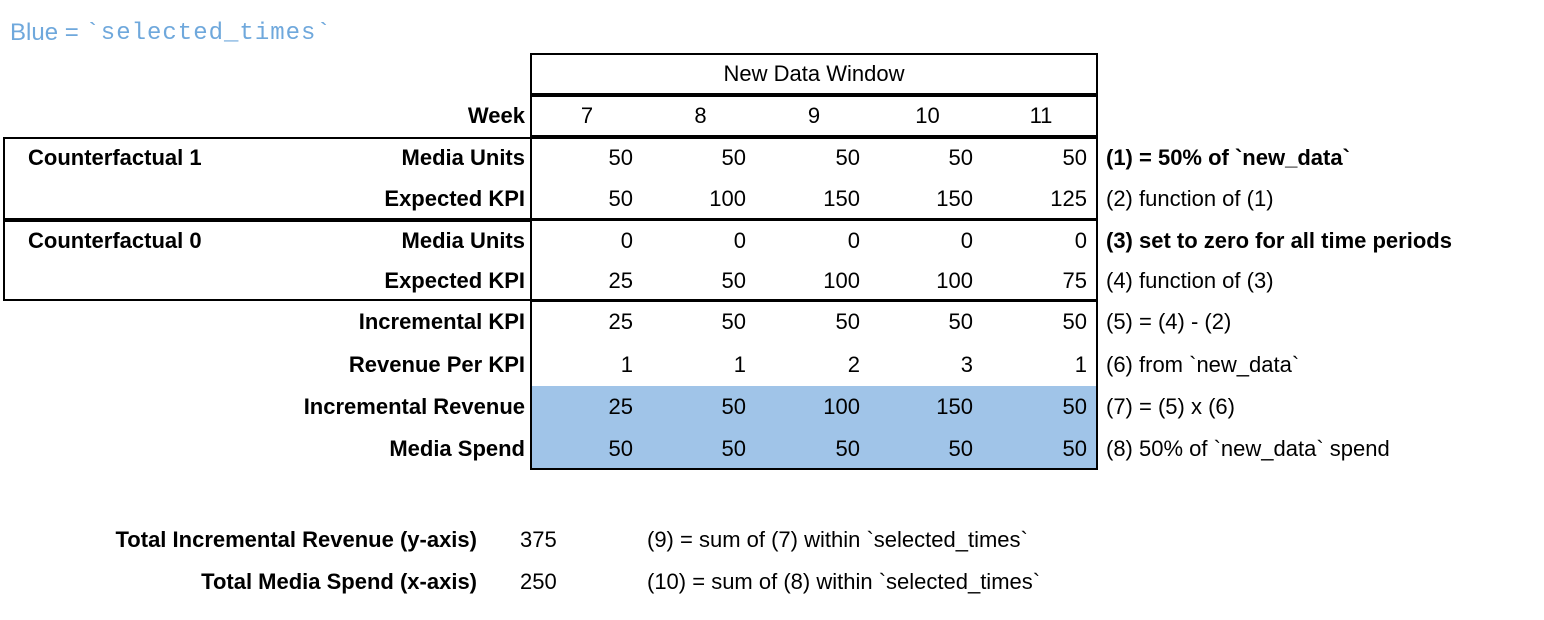 Image resolution: width=1544 pixels, height=620 pixels. I want to click on row-label-revenue-per-kpi: Revenue Per KPI, so click(436, 364).